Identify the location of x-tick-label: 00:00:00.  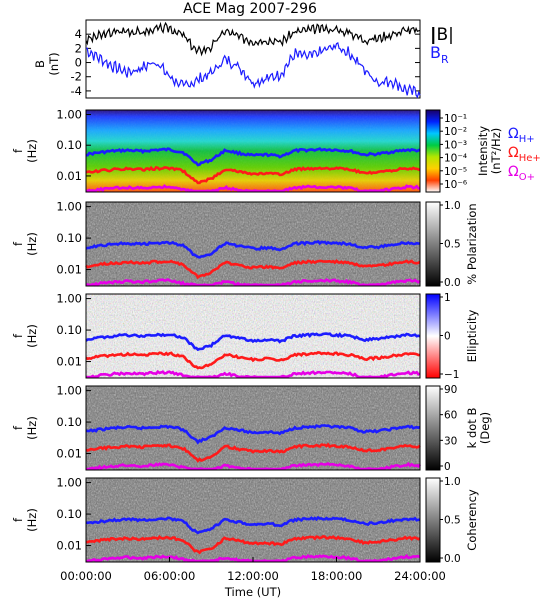
(86, 576).